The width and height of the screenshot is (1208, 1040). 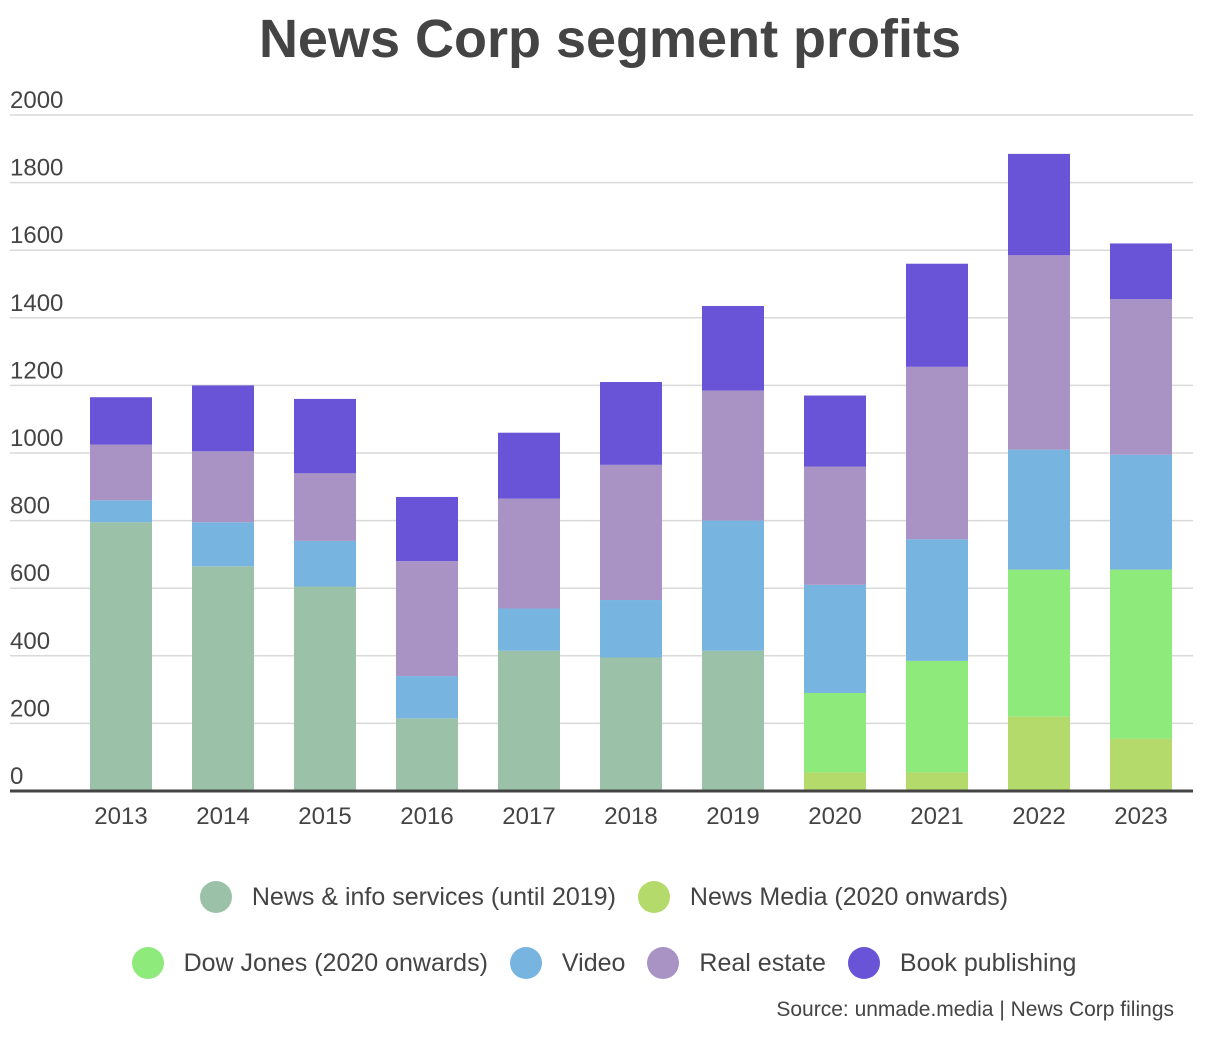 What do you see at coordinates (36, 168) in the screenshot?
I see `y-tick-label: 1800` at bounding box center [36, 168].